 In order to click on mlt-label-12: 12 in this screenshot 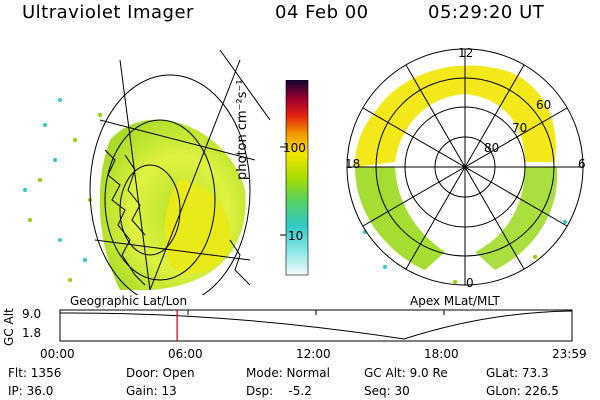, I will do `click(466, 53)`.